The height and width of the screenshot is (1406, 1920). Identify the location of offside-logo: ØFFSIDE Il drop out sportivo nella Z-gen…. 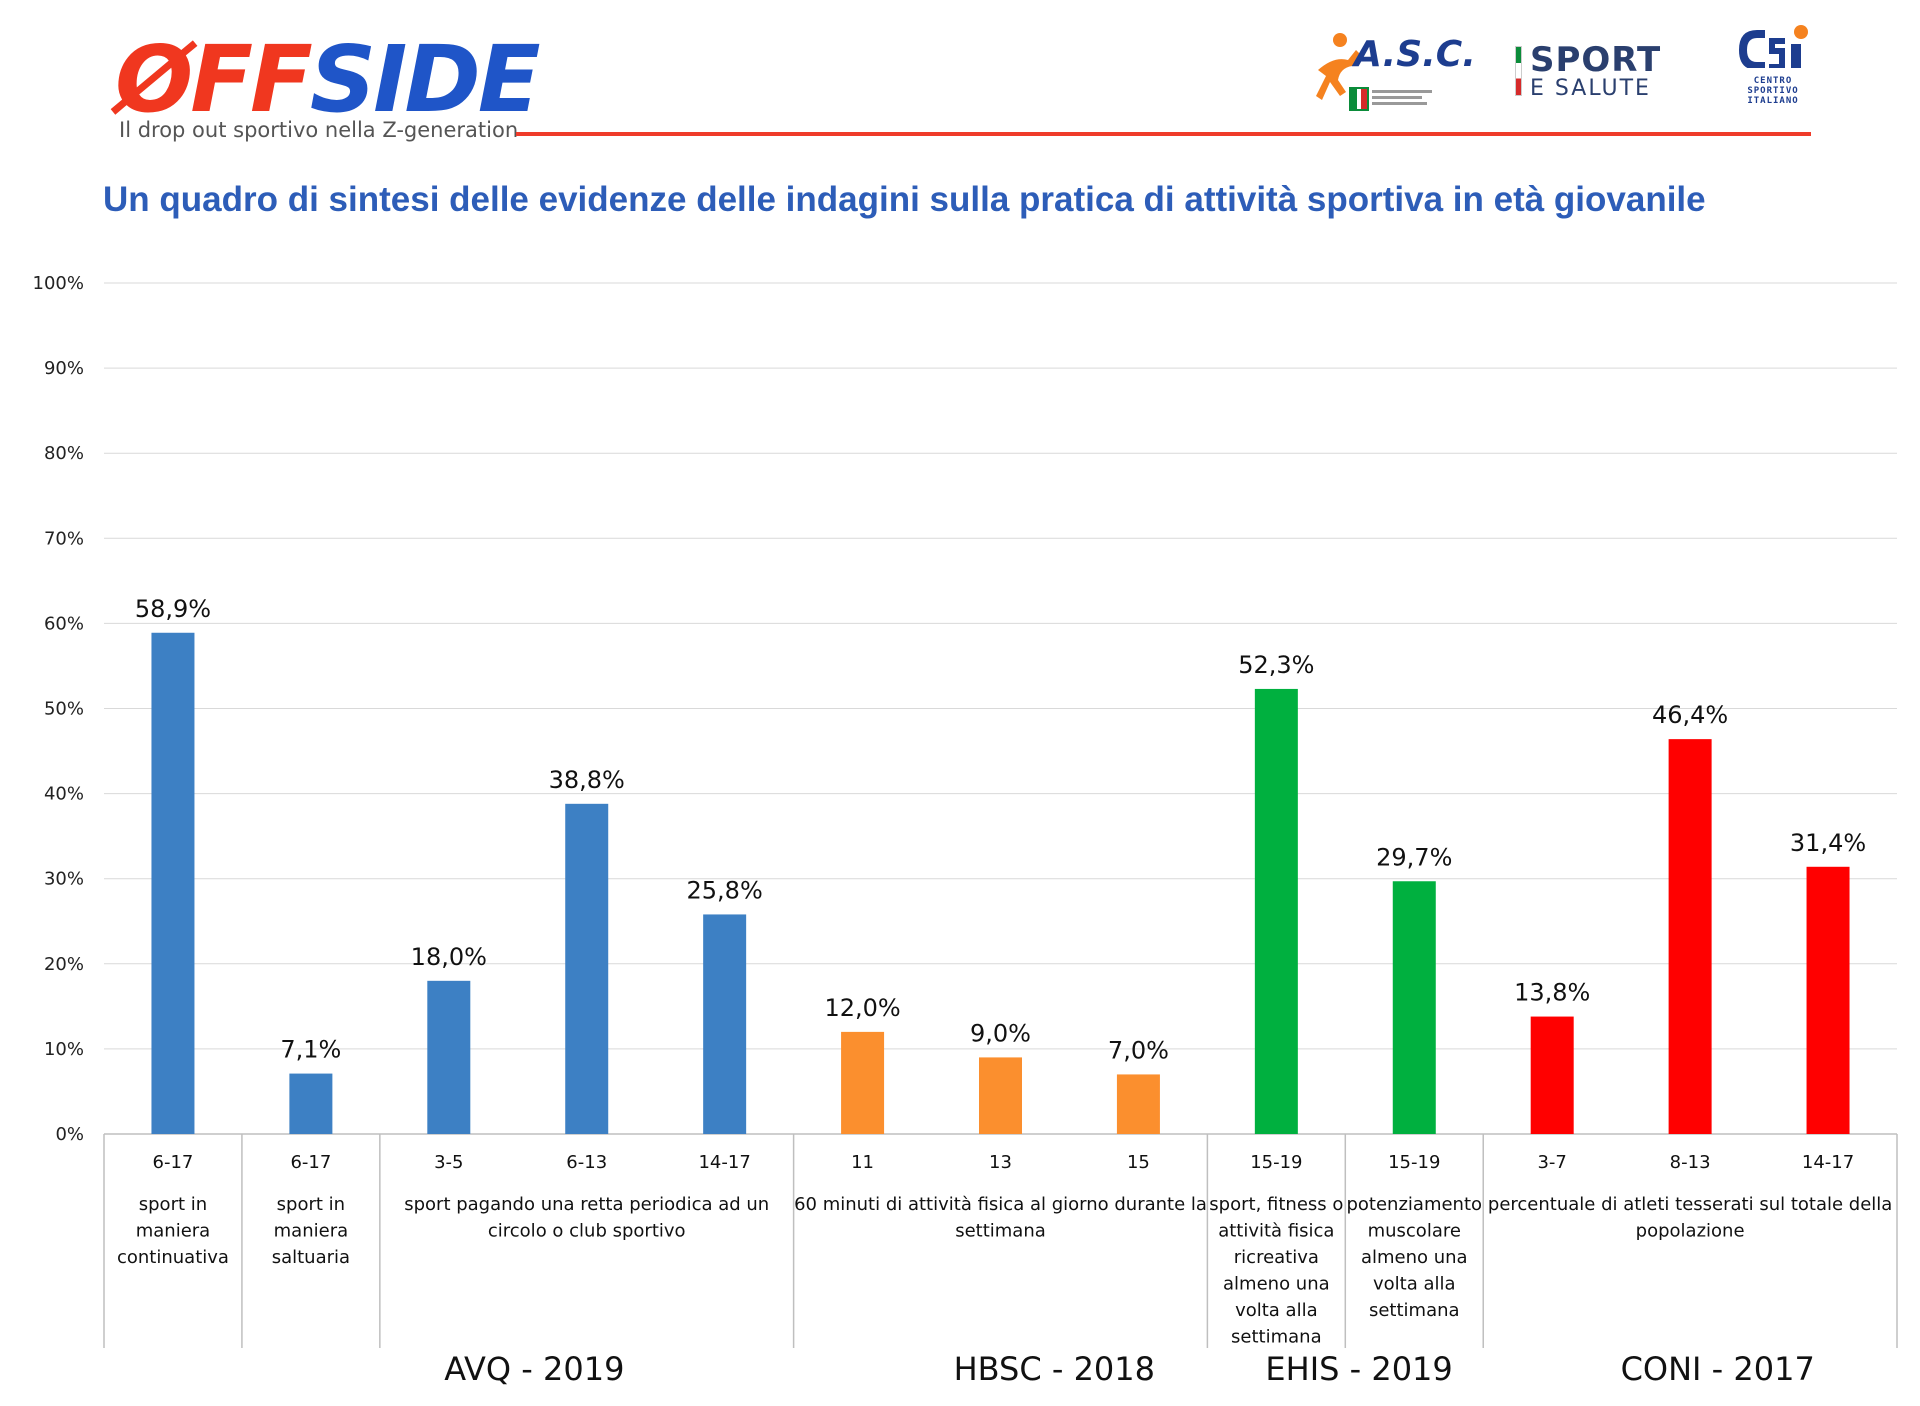
(328, 90).